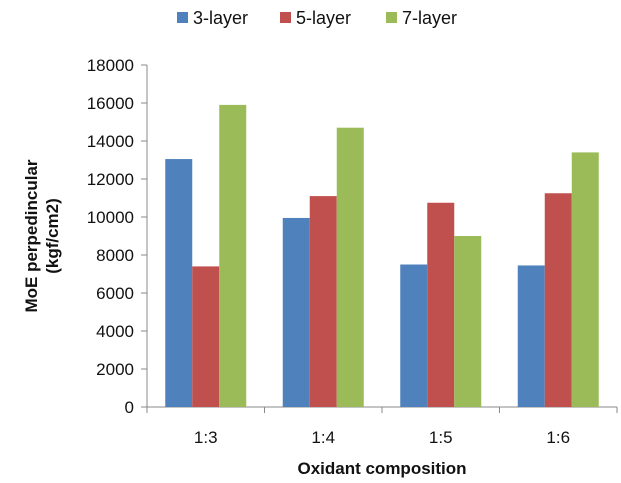 This screenshot has width=621, height=483. Describe the element at coordinates (115, 293) in the screenshot. I see `y-tick-label: 6000` at that location.